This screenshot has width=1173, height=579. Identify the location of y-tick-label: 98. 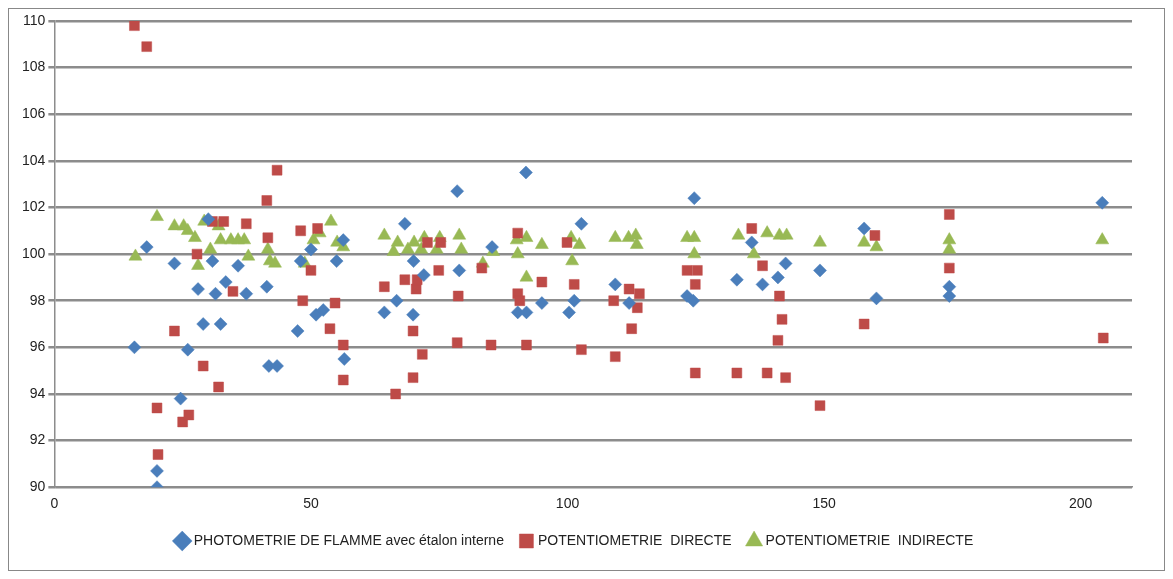
(37, 299).